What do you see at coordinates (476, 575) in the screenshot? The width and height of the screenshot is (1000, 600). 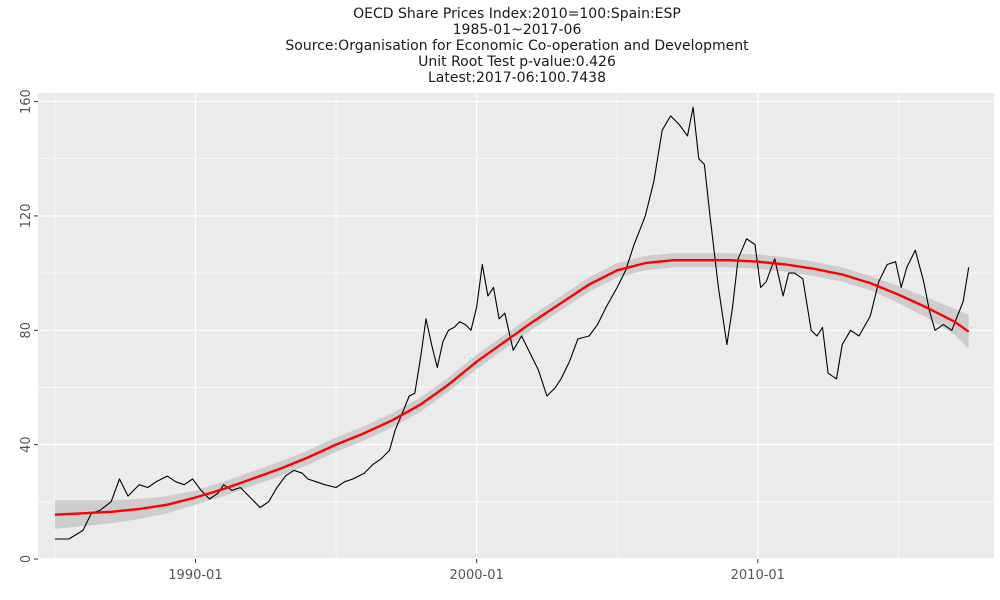 I see `x-tick-label-1: 2000-01` at bounding box center [476, 575].